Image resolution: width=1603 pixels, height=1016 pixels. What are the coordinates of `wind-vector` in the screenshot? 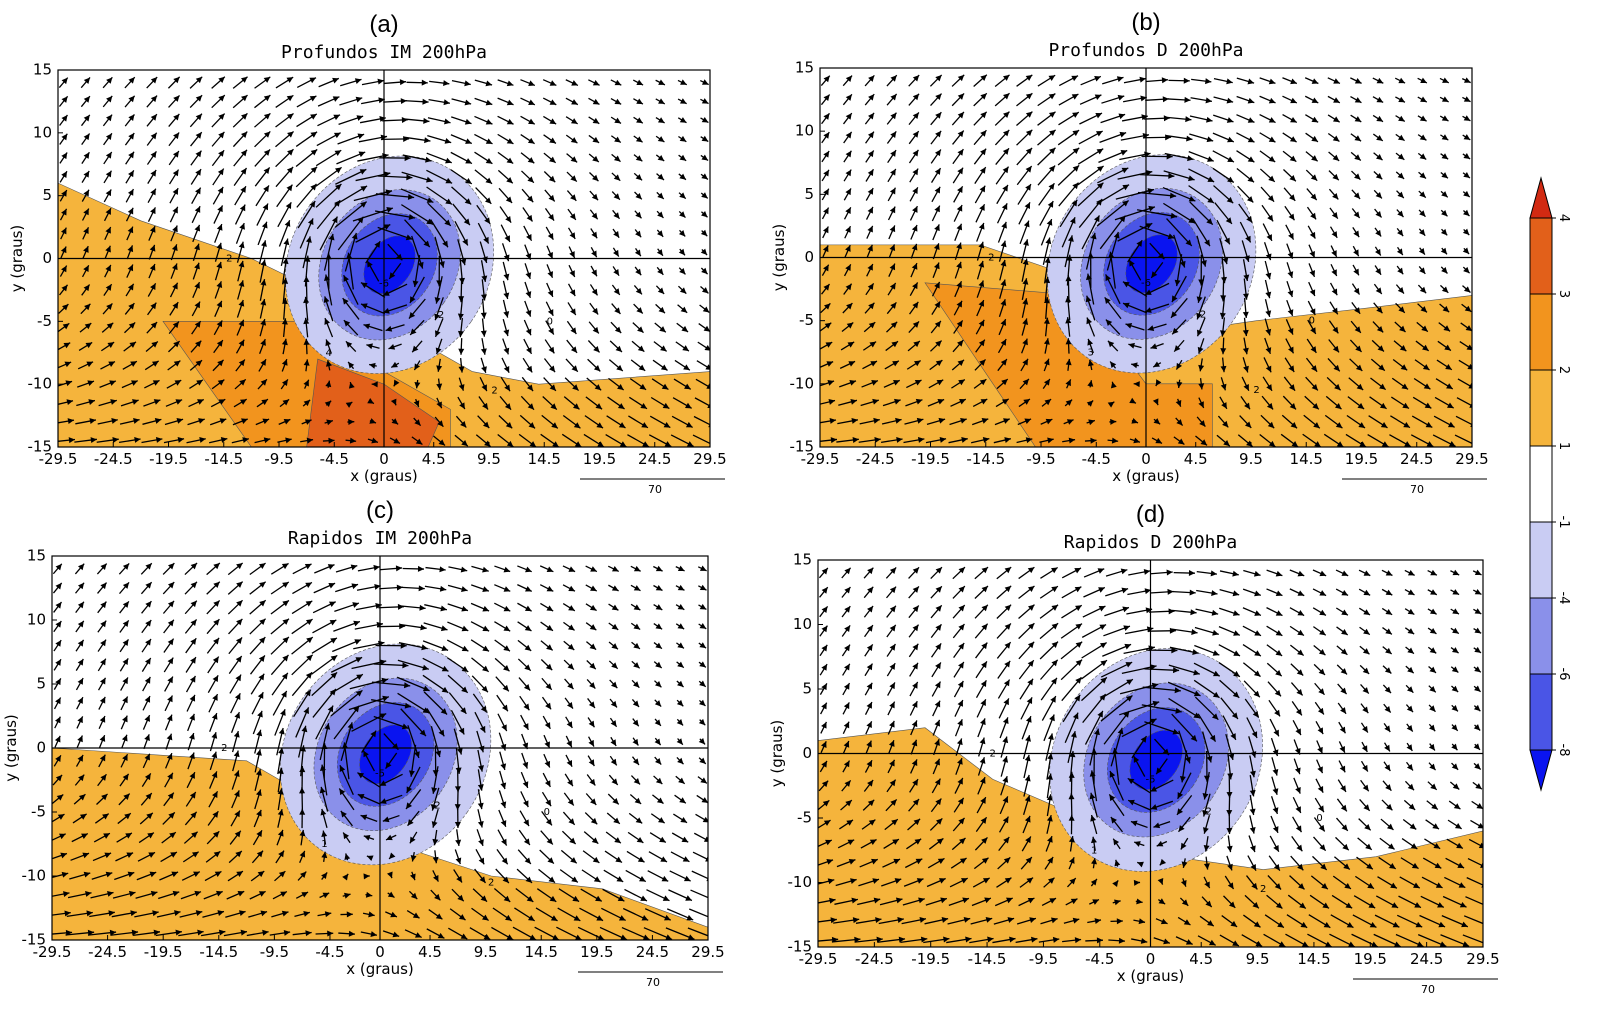 It's located at (1464, 383).